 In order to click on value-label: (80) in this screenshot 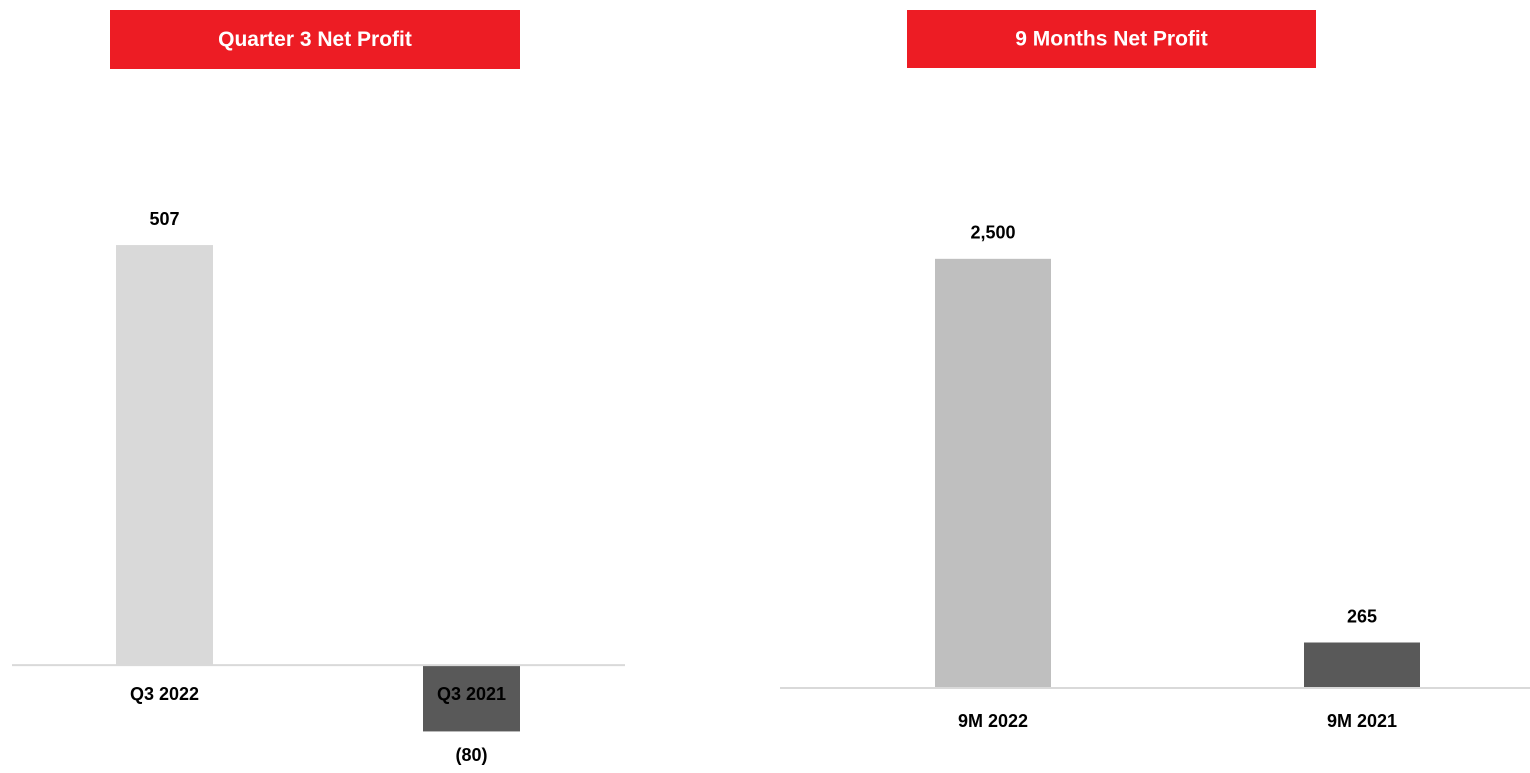, I will do `click(471, 755)`.